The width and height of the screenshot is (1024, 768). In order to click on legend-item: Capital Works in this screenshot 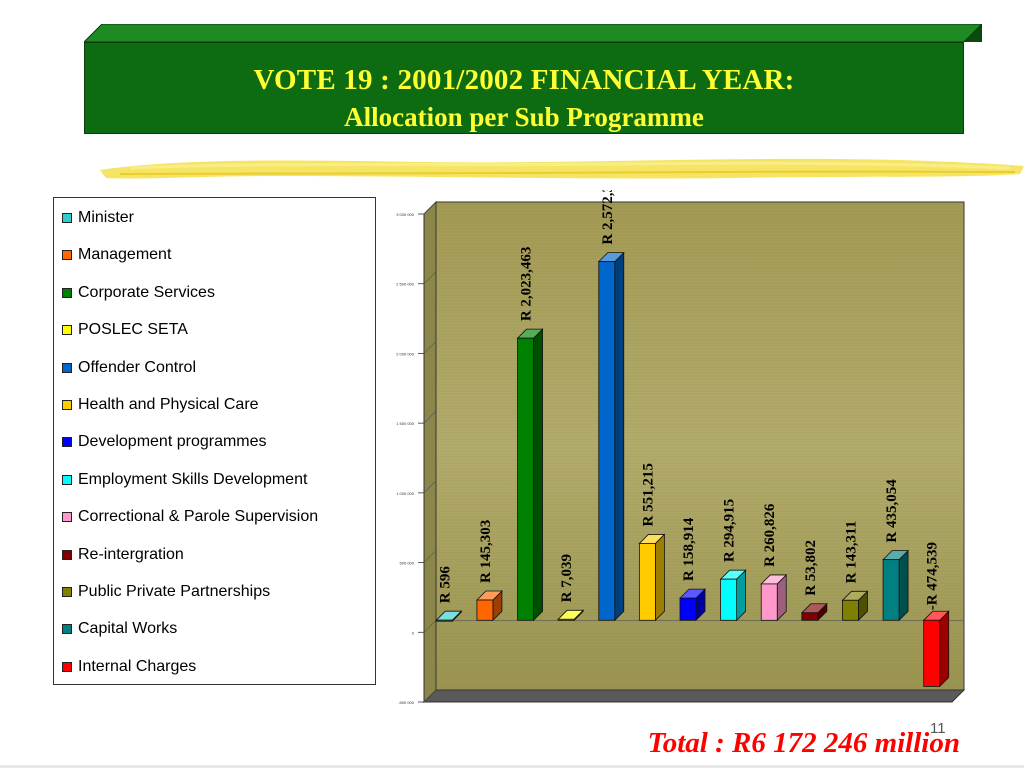, I will do `click(119, 629)`.